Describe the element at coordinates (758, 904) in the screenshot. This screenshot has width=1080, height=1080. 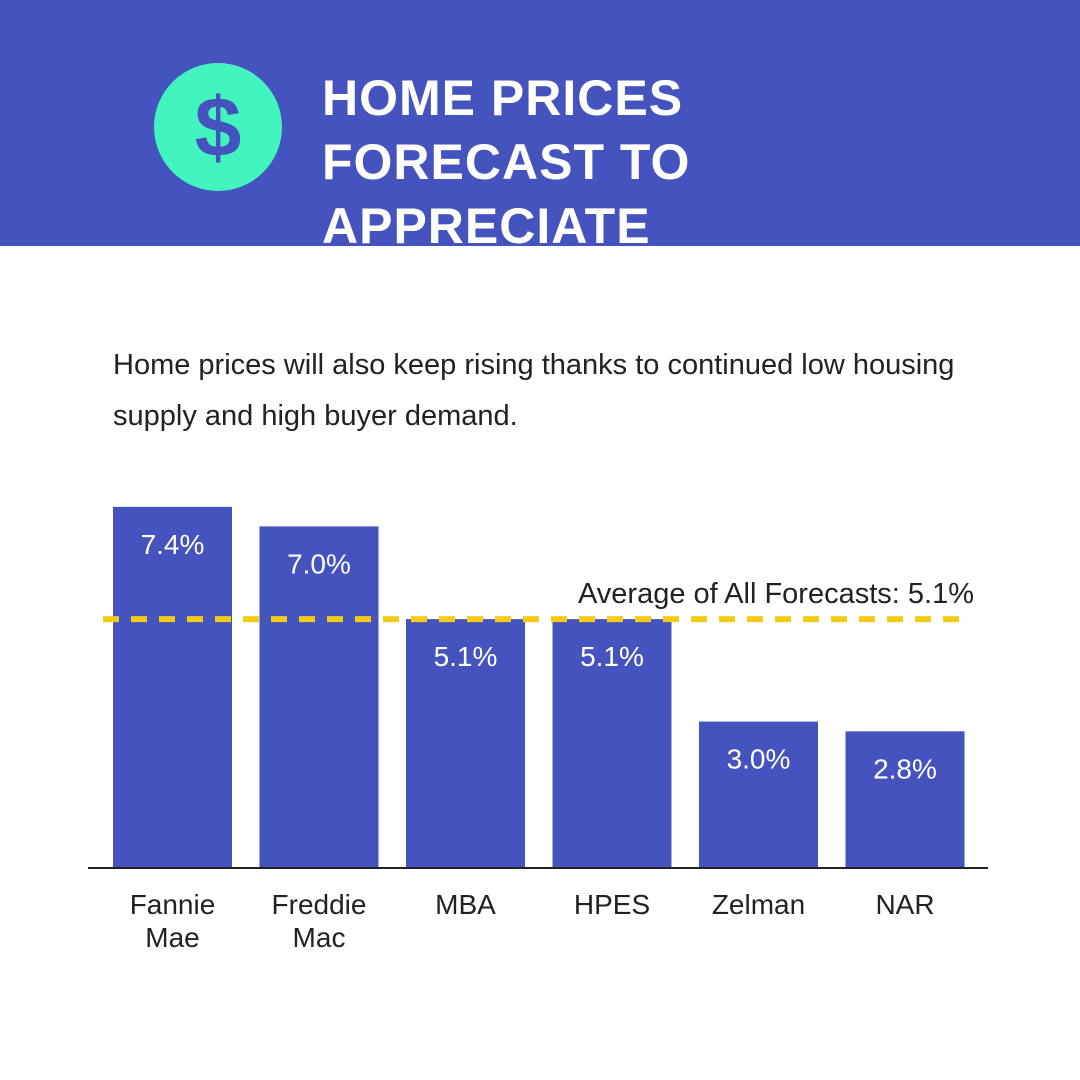
I see `x-tick-label: Zelman` at that location.